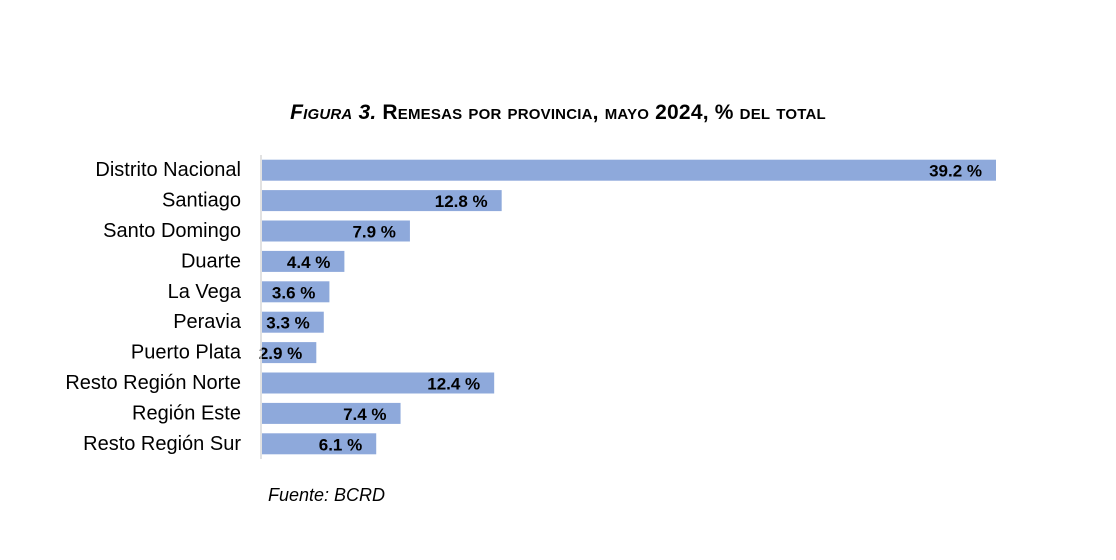 This screenshot has height=560, width=1116. What do you see at coordinates (287, 323) in the screenshot?
I see `data-label-peravia: 3.3 %` at bounding box center [287, 323].